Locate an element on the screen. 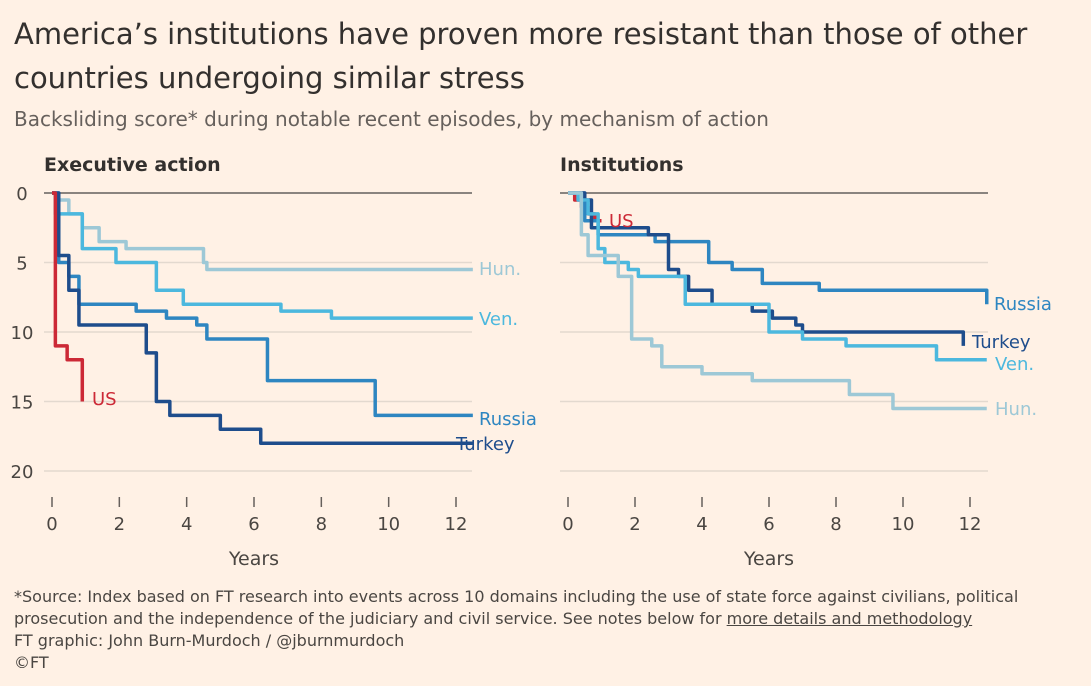 The width and height of the screenshot is (1091, 686). panel-title-institutions: Institutions is located at coordinates (622, 165).